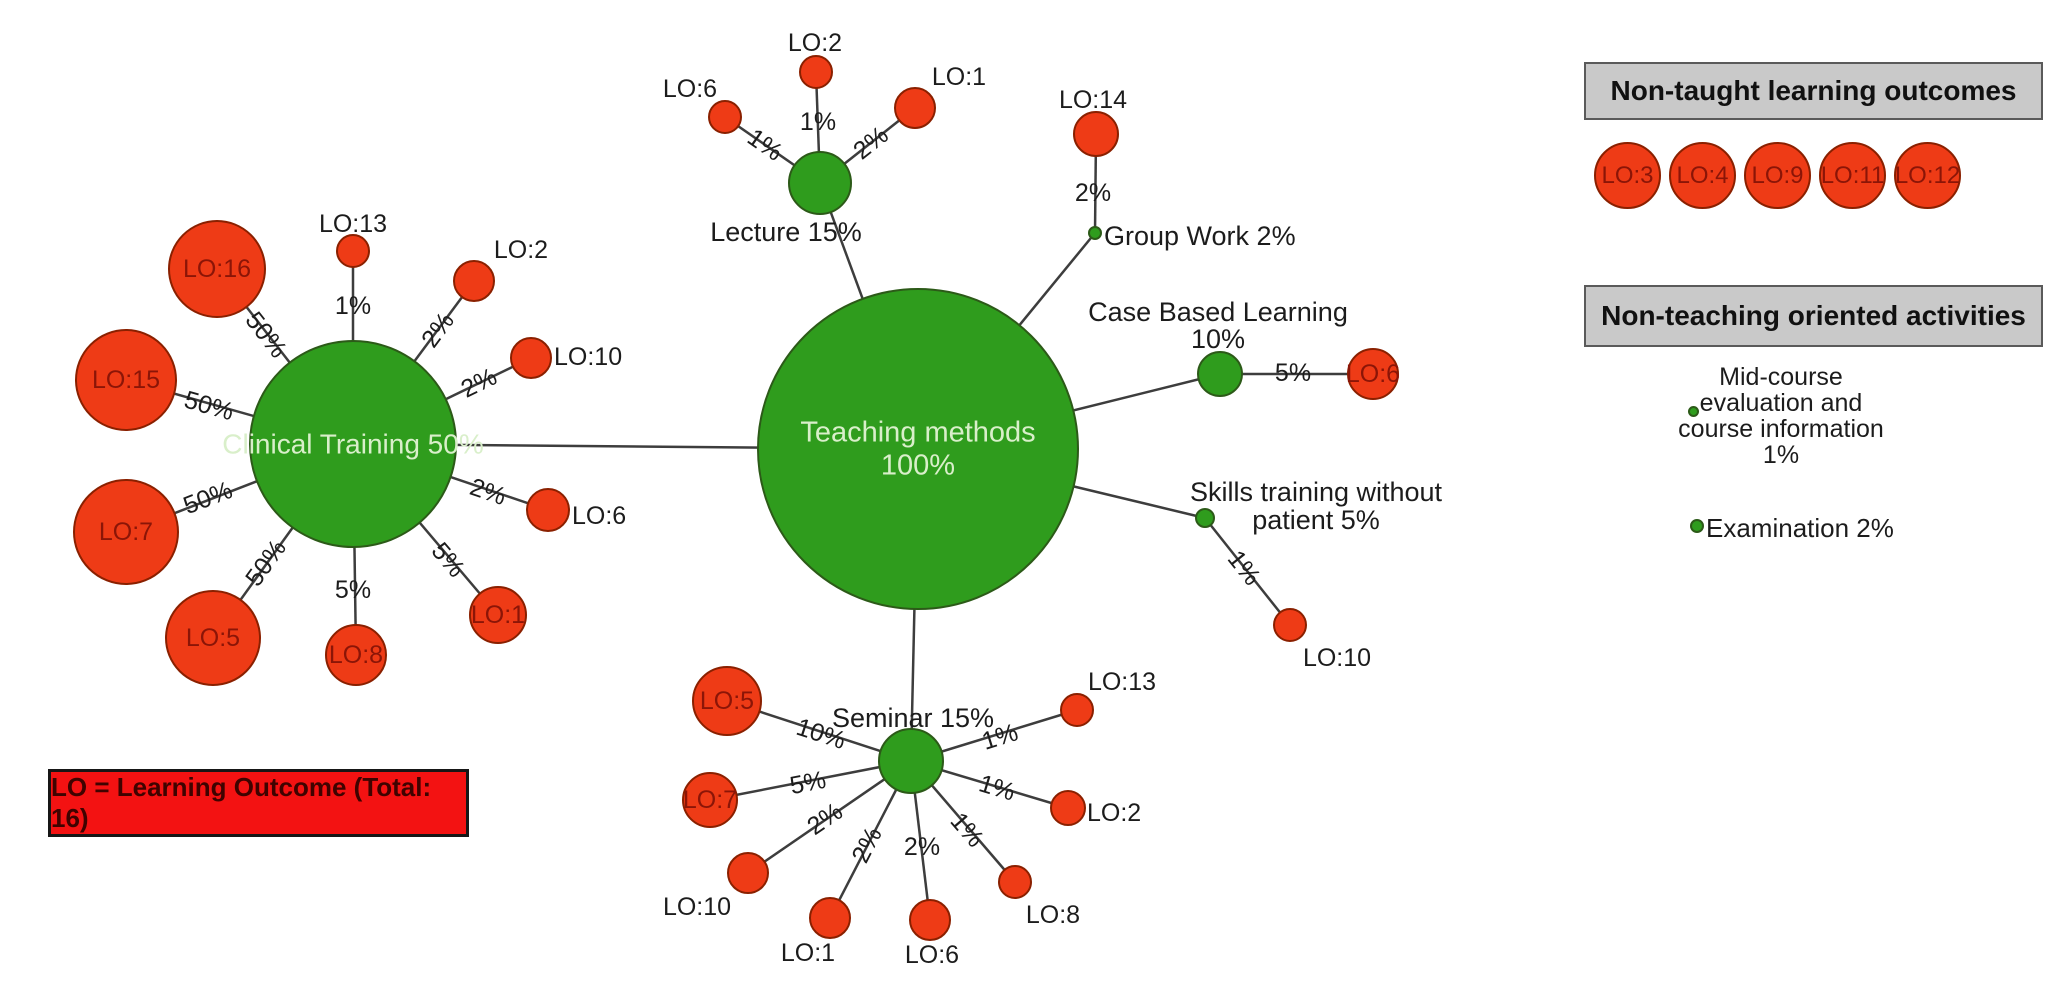 The image size is (2059, 1001). I want to click on label-c_lo8: LO:8, so click(356, 655).